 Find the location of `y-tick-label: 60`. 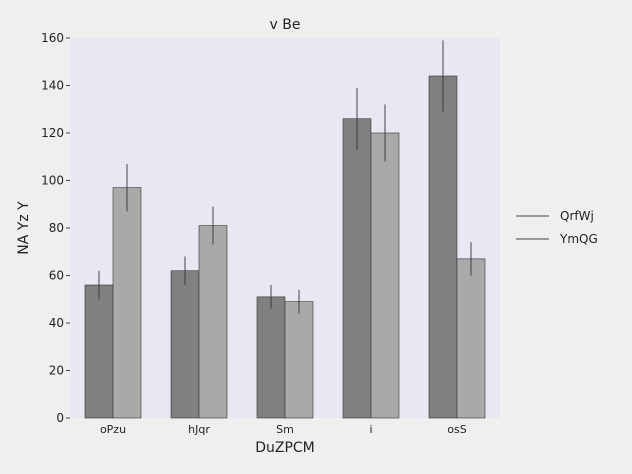

y-tick-label: 60 is located at coordinates (56, 276).